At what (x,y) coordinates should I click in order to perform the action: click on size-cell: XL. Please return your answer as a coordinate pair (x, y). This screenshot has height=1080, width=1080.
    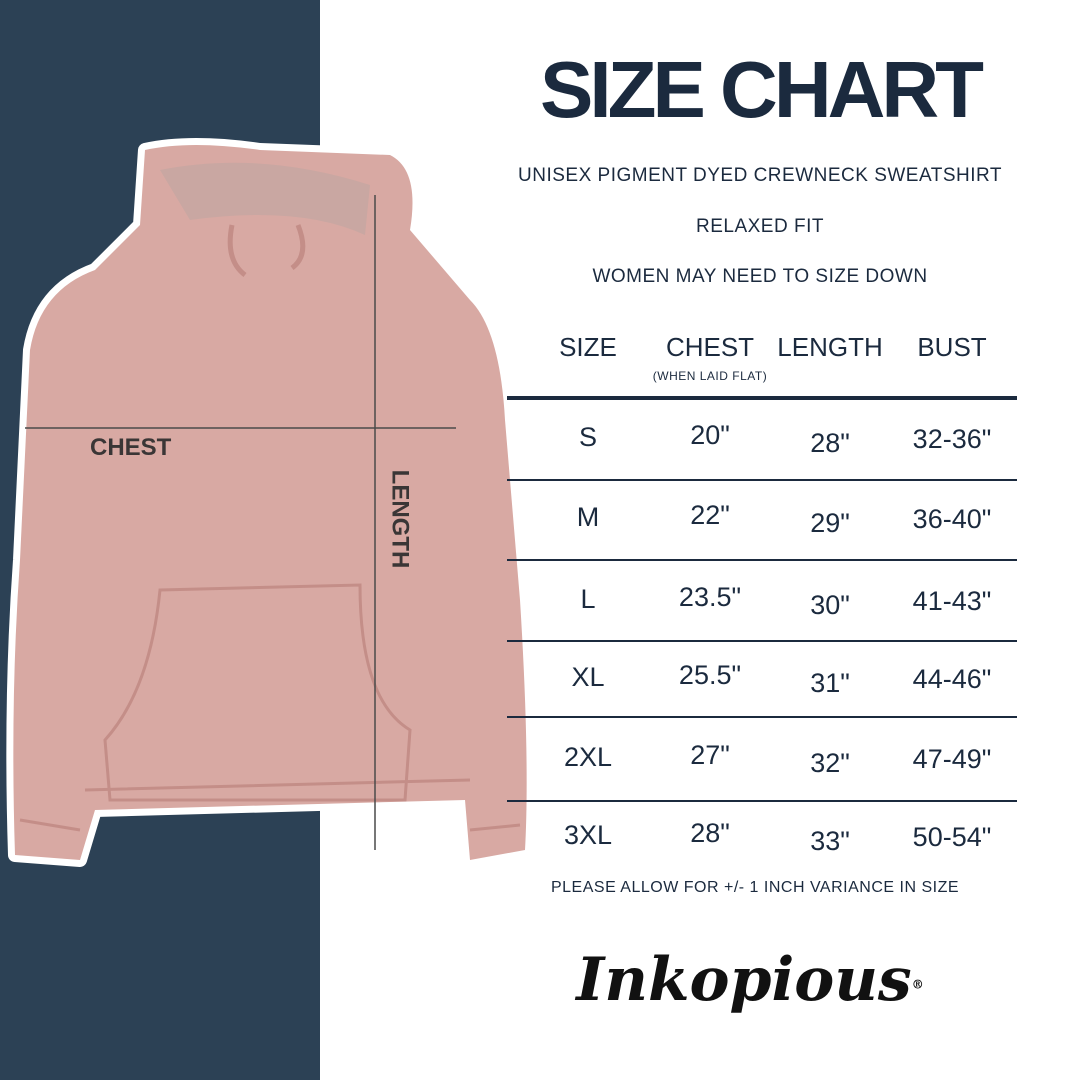
    Looking at the image, I should click on (588, 677).